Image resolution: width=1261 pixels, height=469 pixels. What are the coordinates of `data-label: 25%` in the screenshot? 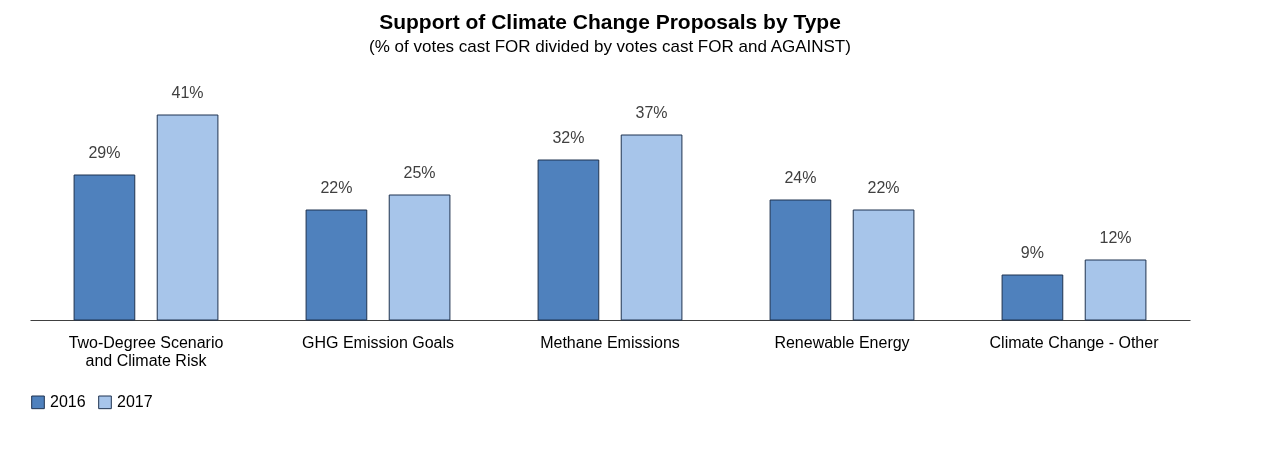 It's located at (419, 172).